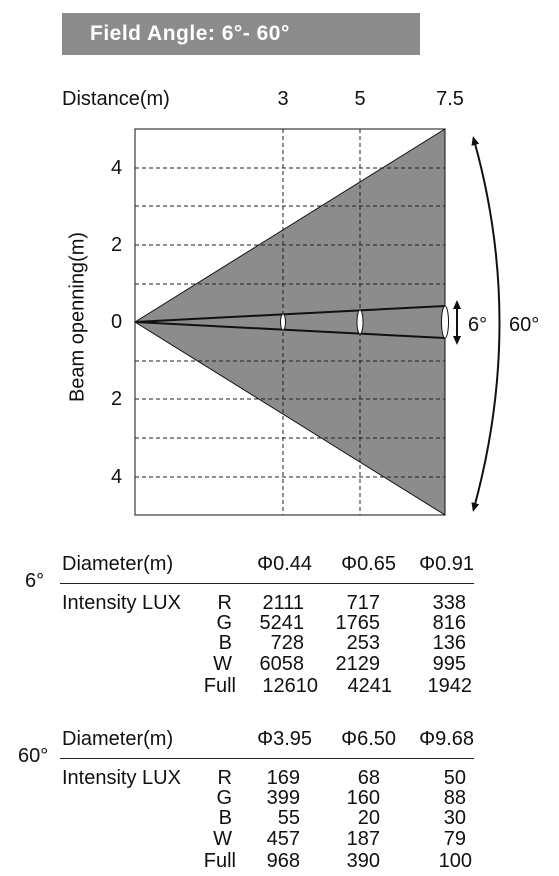 This screenshot has width=559, height=876. I want to click on lux-value: 6058, so click(282, 664).